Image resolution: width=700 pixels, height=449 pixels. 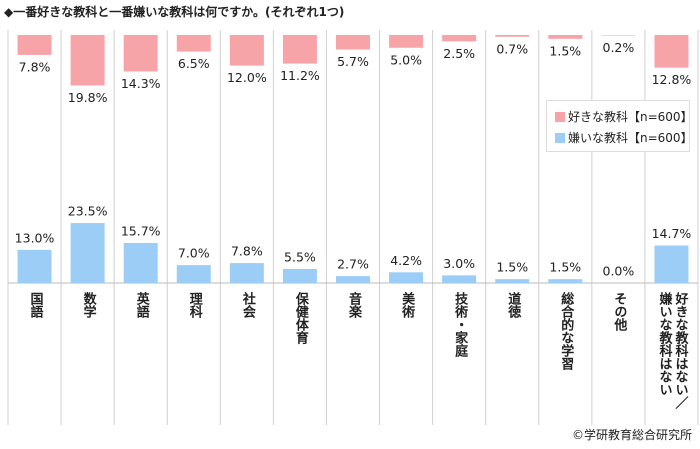 I want to click on value-label: 11.2%, so click(x=300, y=75).